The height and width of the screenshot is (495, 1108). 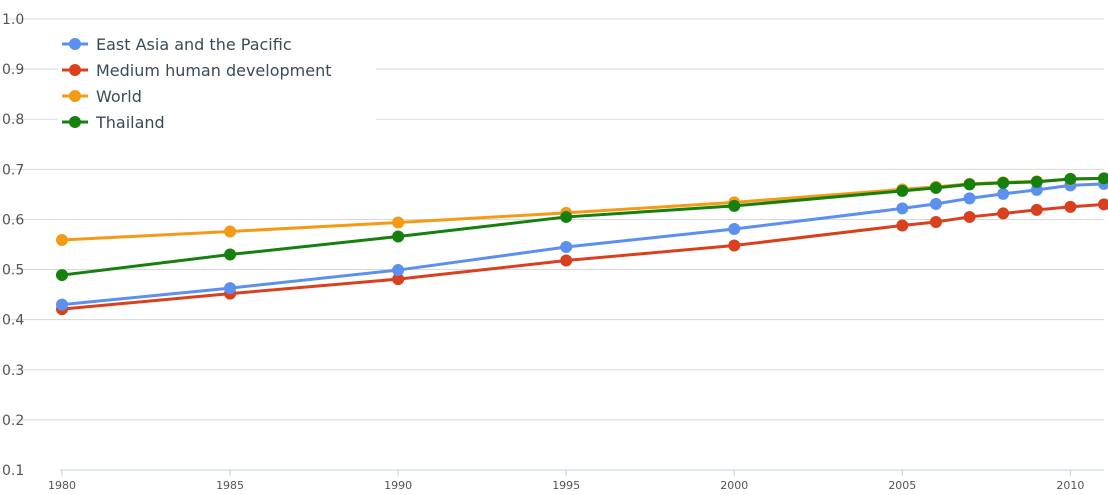 What do you see at coordinates (119, 96) in the screenshot?
I see `legend-label: World` at bounding box center [119, 96].